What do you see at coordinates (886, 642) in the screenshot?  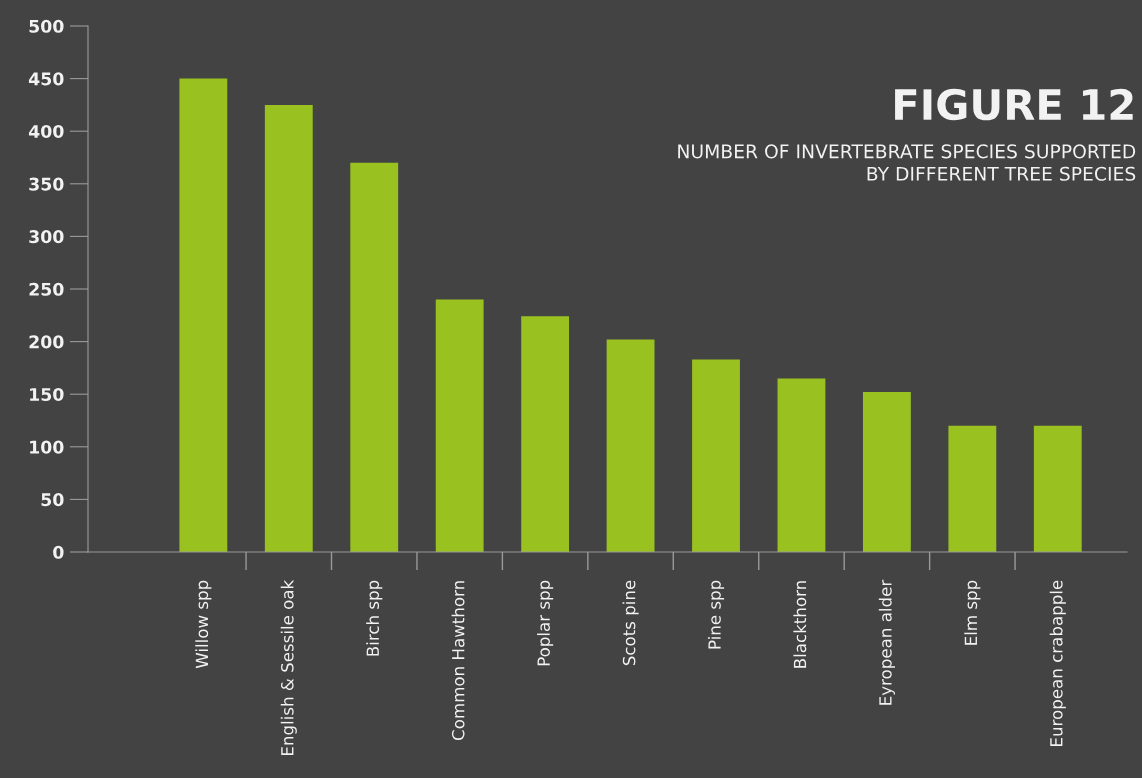 I see `x-tick-label: Eyropean alder` at bounding box center [886, 642].